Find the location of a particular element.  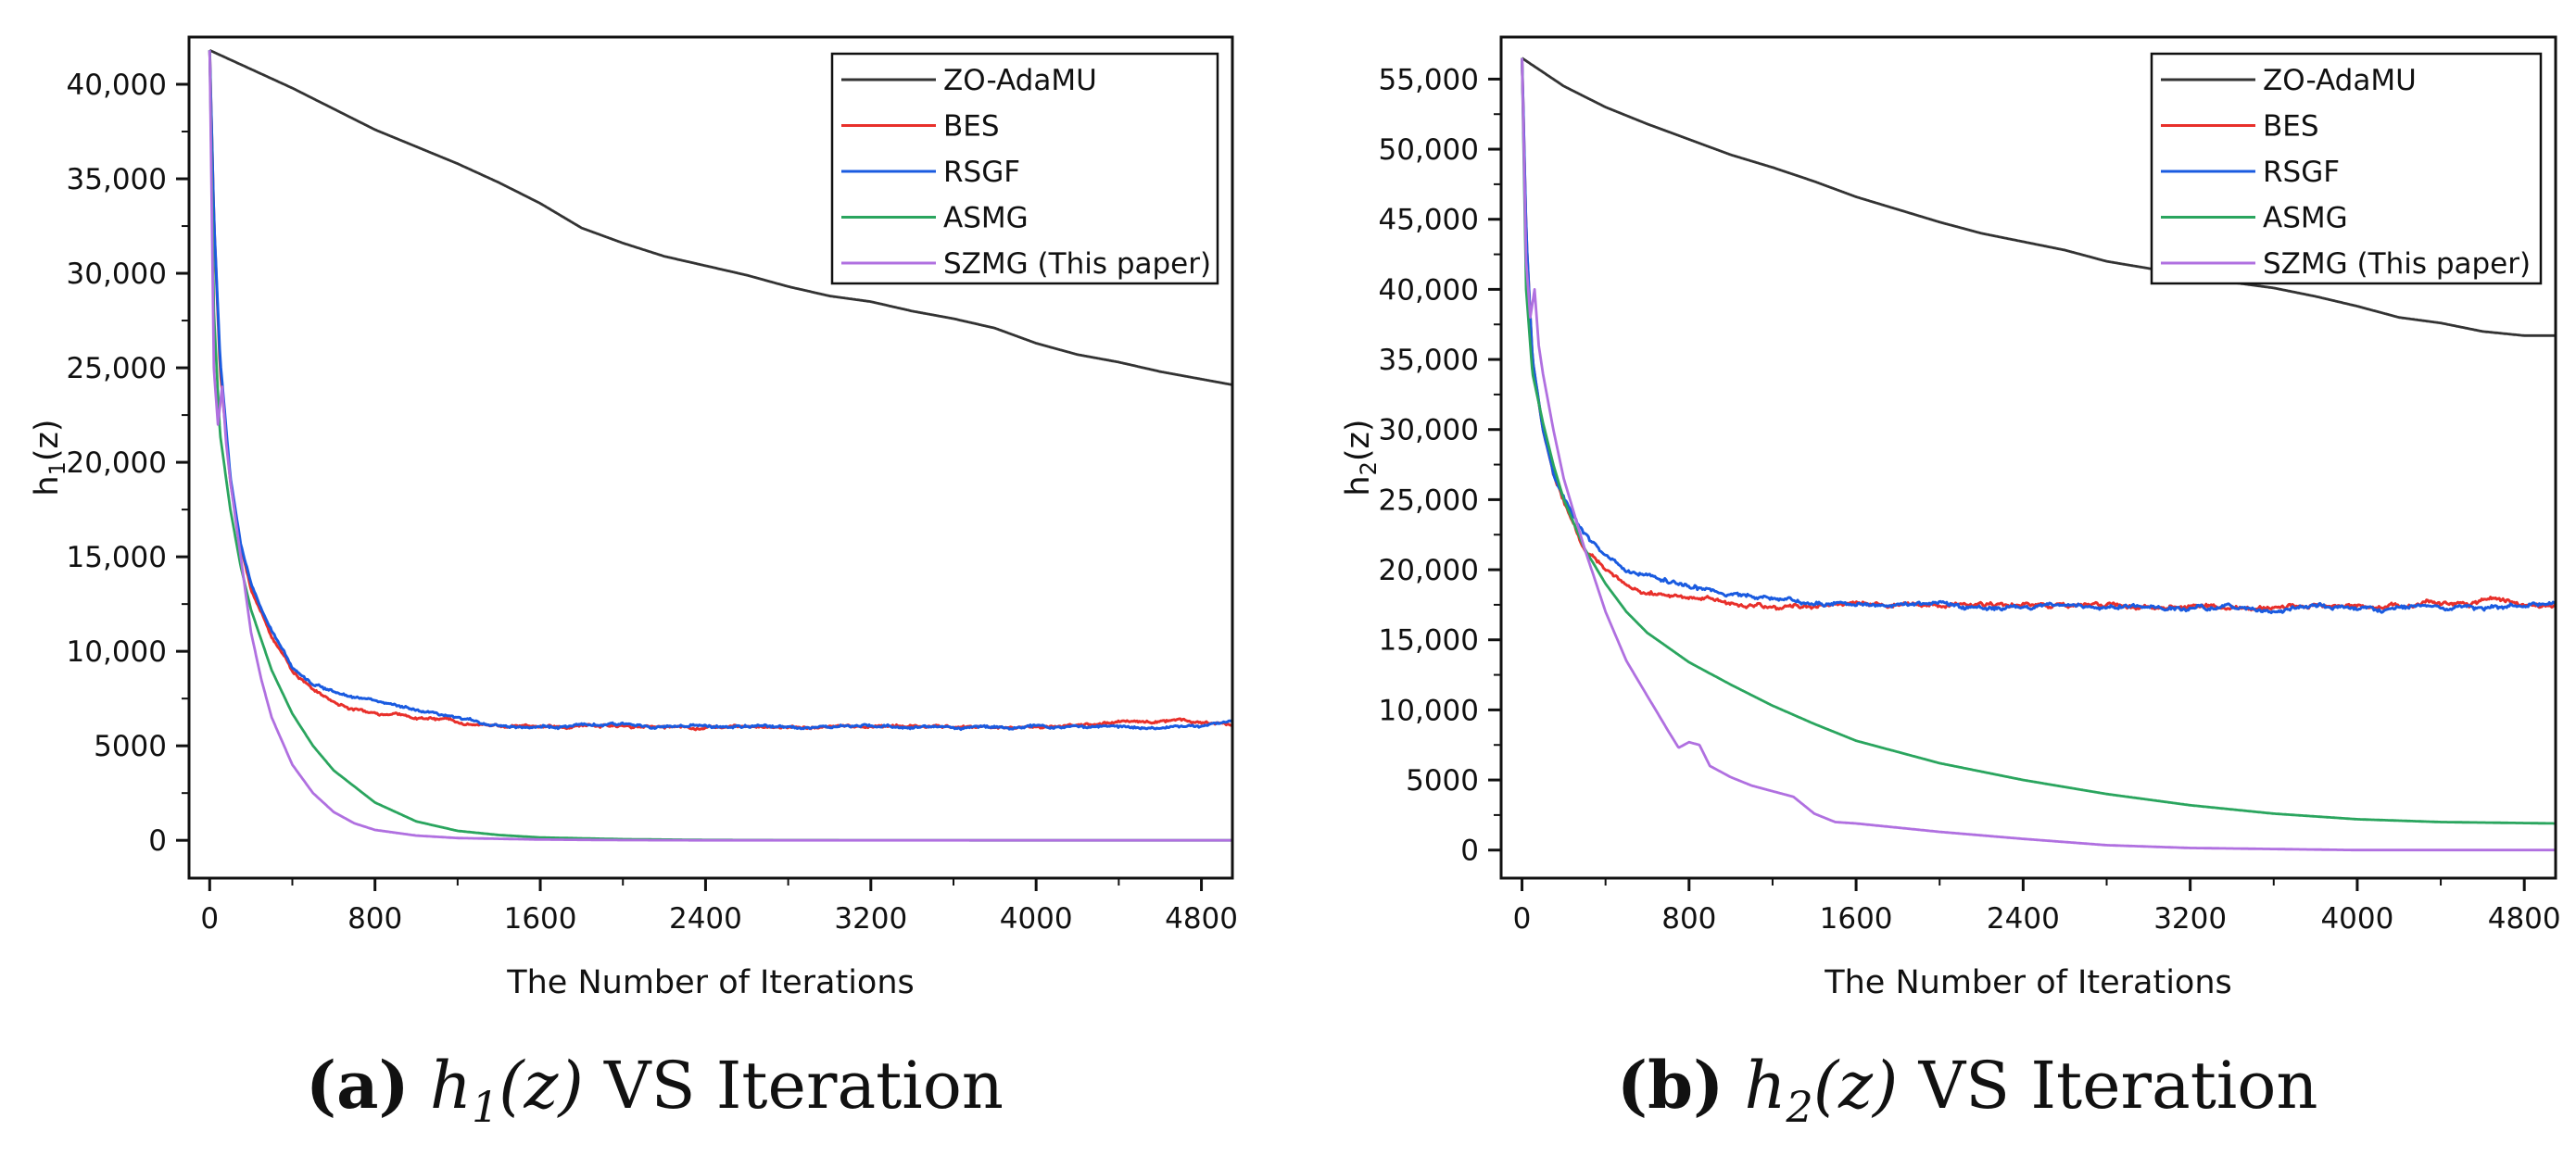

y-tick-label: 55,000 is located at coordinates (1429, 80).